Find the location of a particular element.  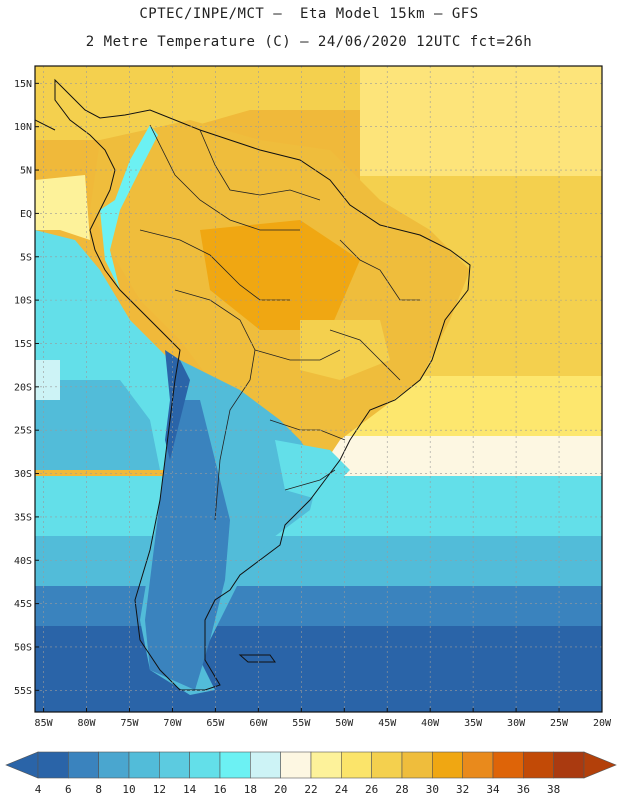

lon-label: 40W is located at coordinates (430, 723).